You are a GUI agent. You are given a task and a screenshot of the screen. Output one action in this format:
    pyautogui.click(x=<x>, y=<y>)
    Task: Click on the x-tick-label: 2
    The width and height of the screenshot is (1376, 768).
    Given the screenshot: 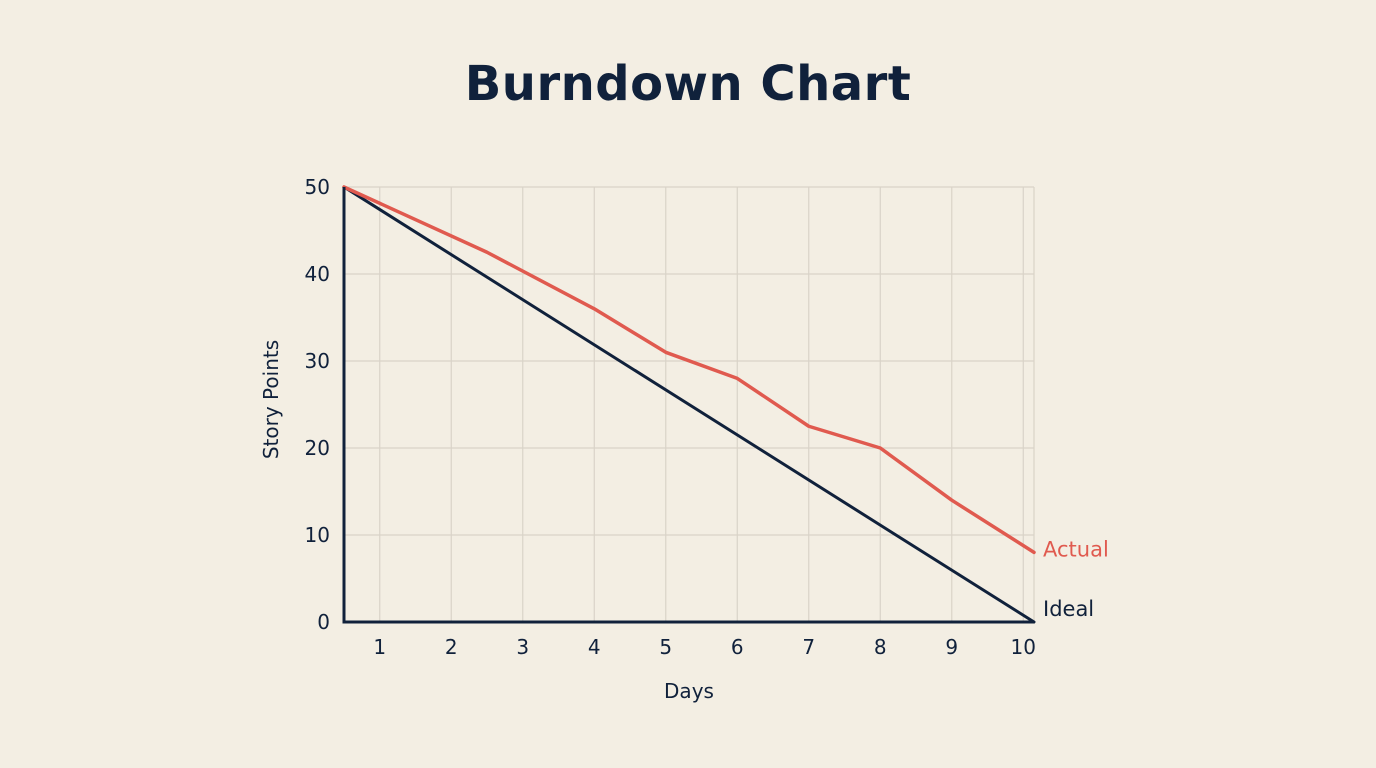 What is the action you would take?
    pyautogui.click(x=451, y=647)
    